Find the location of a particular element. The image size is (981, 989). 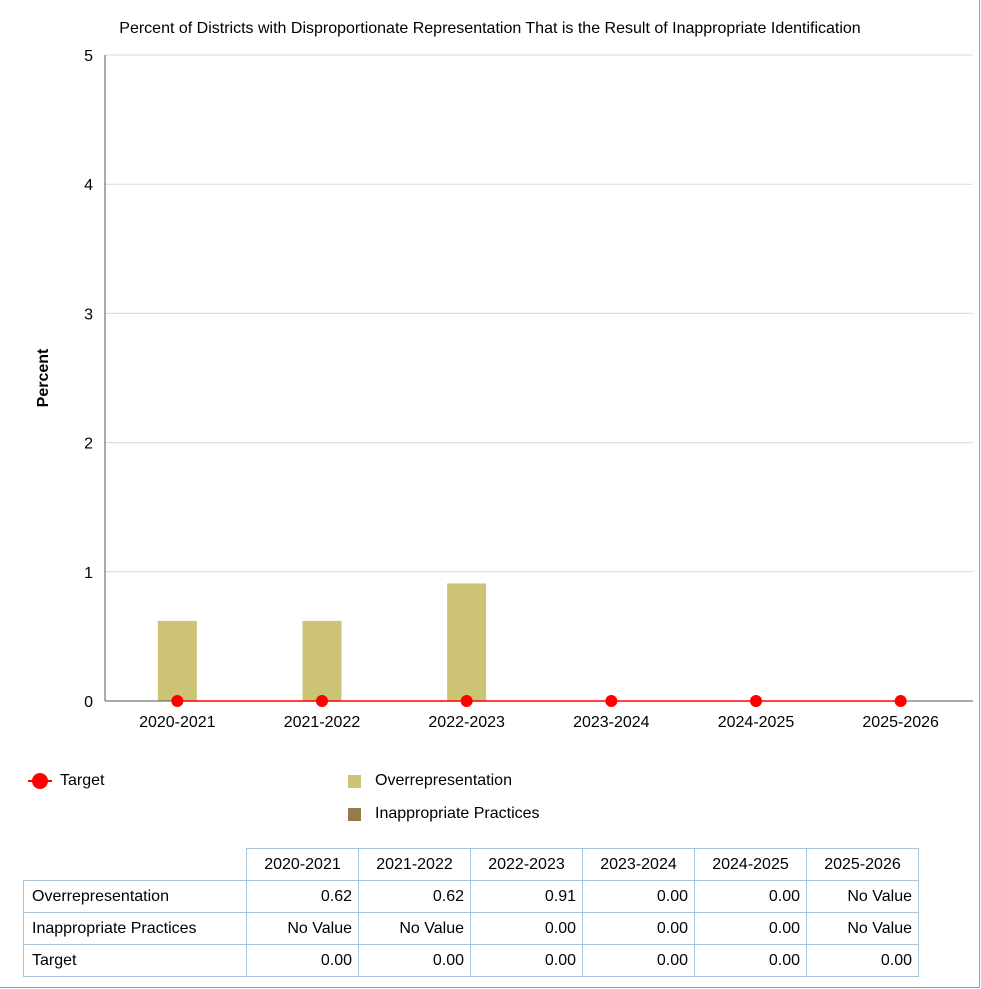

target-series is located at coordinates (539, 701).